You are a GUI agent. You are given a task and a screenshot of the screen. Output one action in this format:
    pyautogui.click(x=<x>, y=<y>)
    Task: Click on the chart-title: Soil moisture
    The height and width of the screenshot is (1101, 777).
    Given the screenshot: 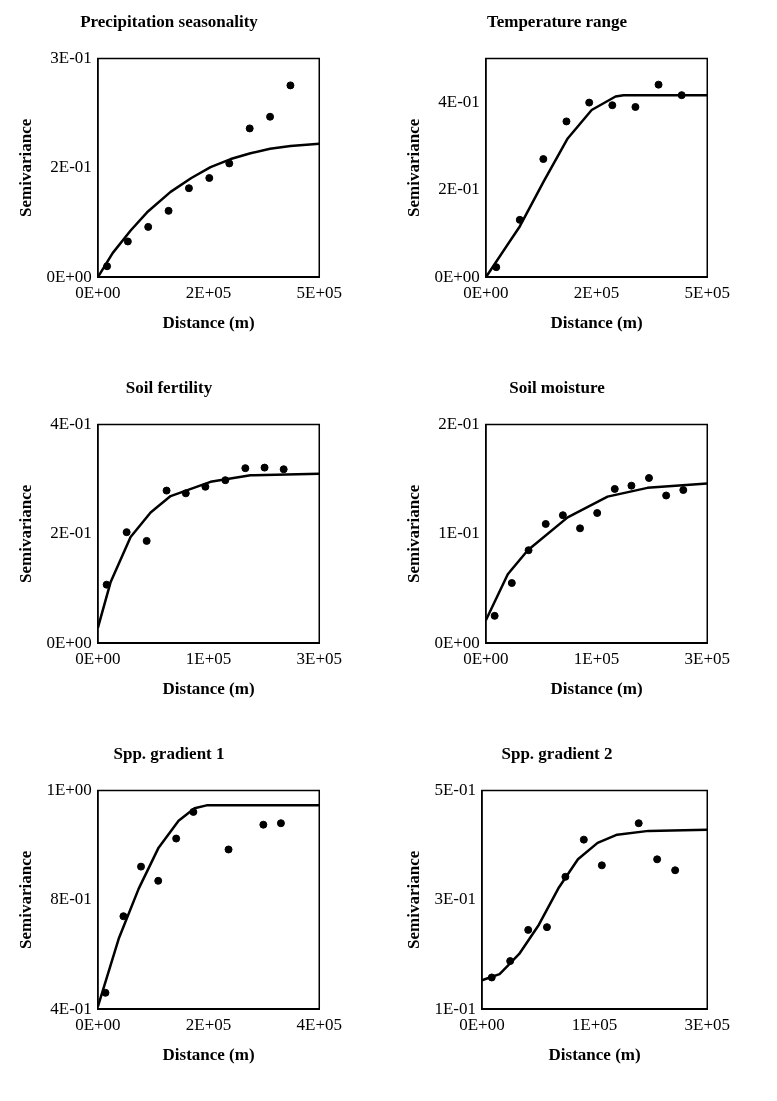 What is the action you would take?
    pyautogui.click(x=557, y=387)
    